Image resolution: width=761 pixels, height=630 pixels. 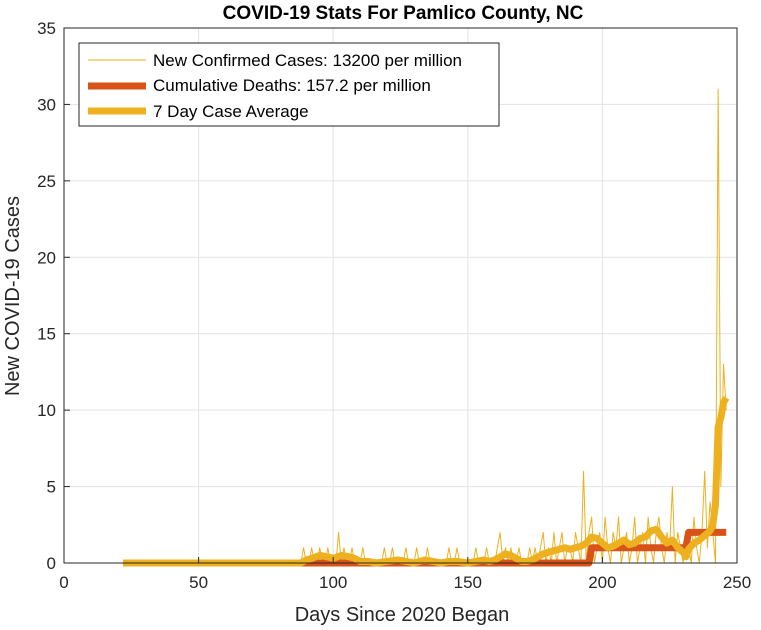 I want to click on x-tick-label: 0, so click(x=63, y=582).